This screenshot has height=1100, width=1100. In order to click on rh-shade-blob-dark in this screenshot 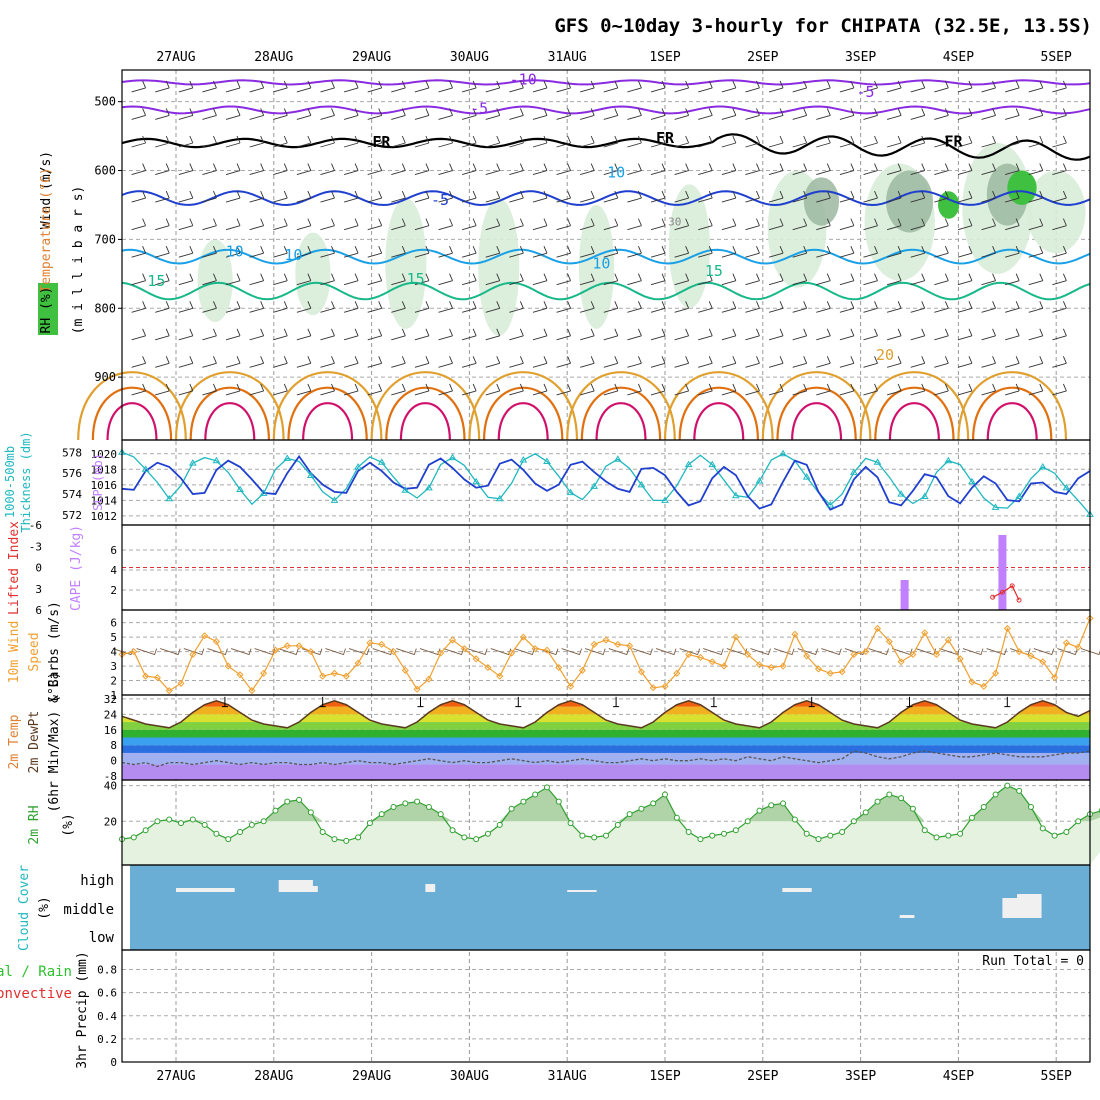, I will do `click(909, 201)`.